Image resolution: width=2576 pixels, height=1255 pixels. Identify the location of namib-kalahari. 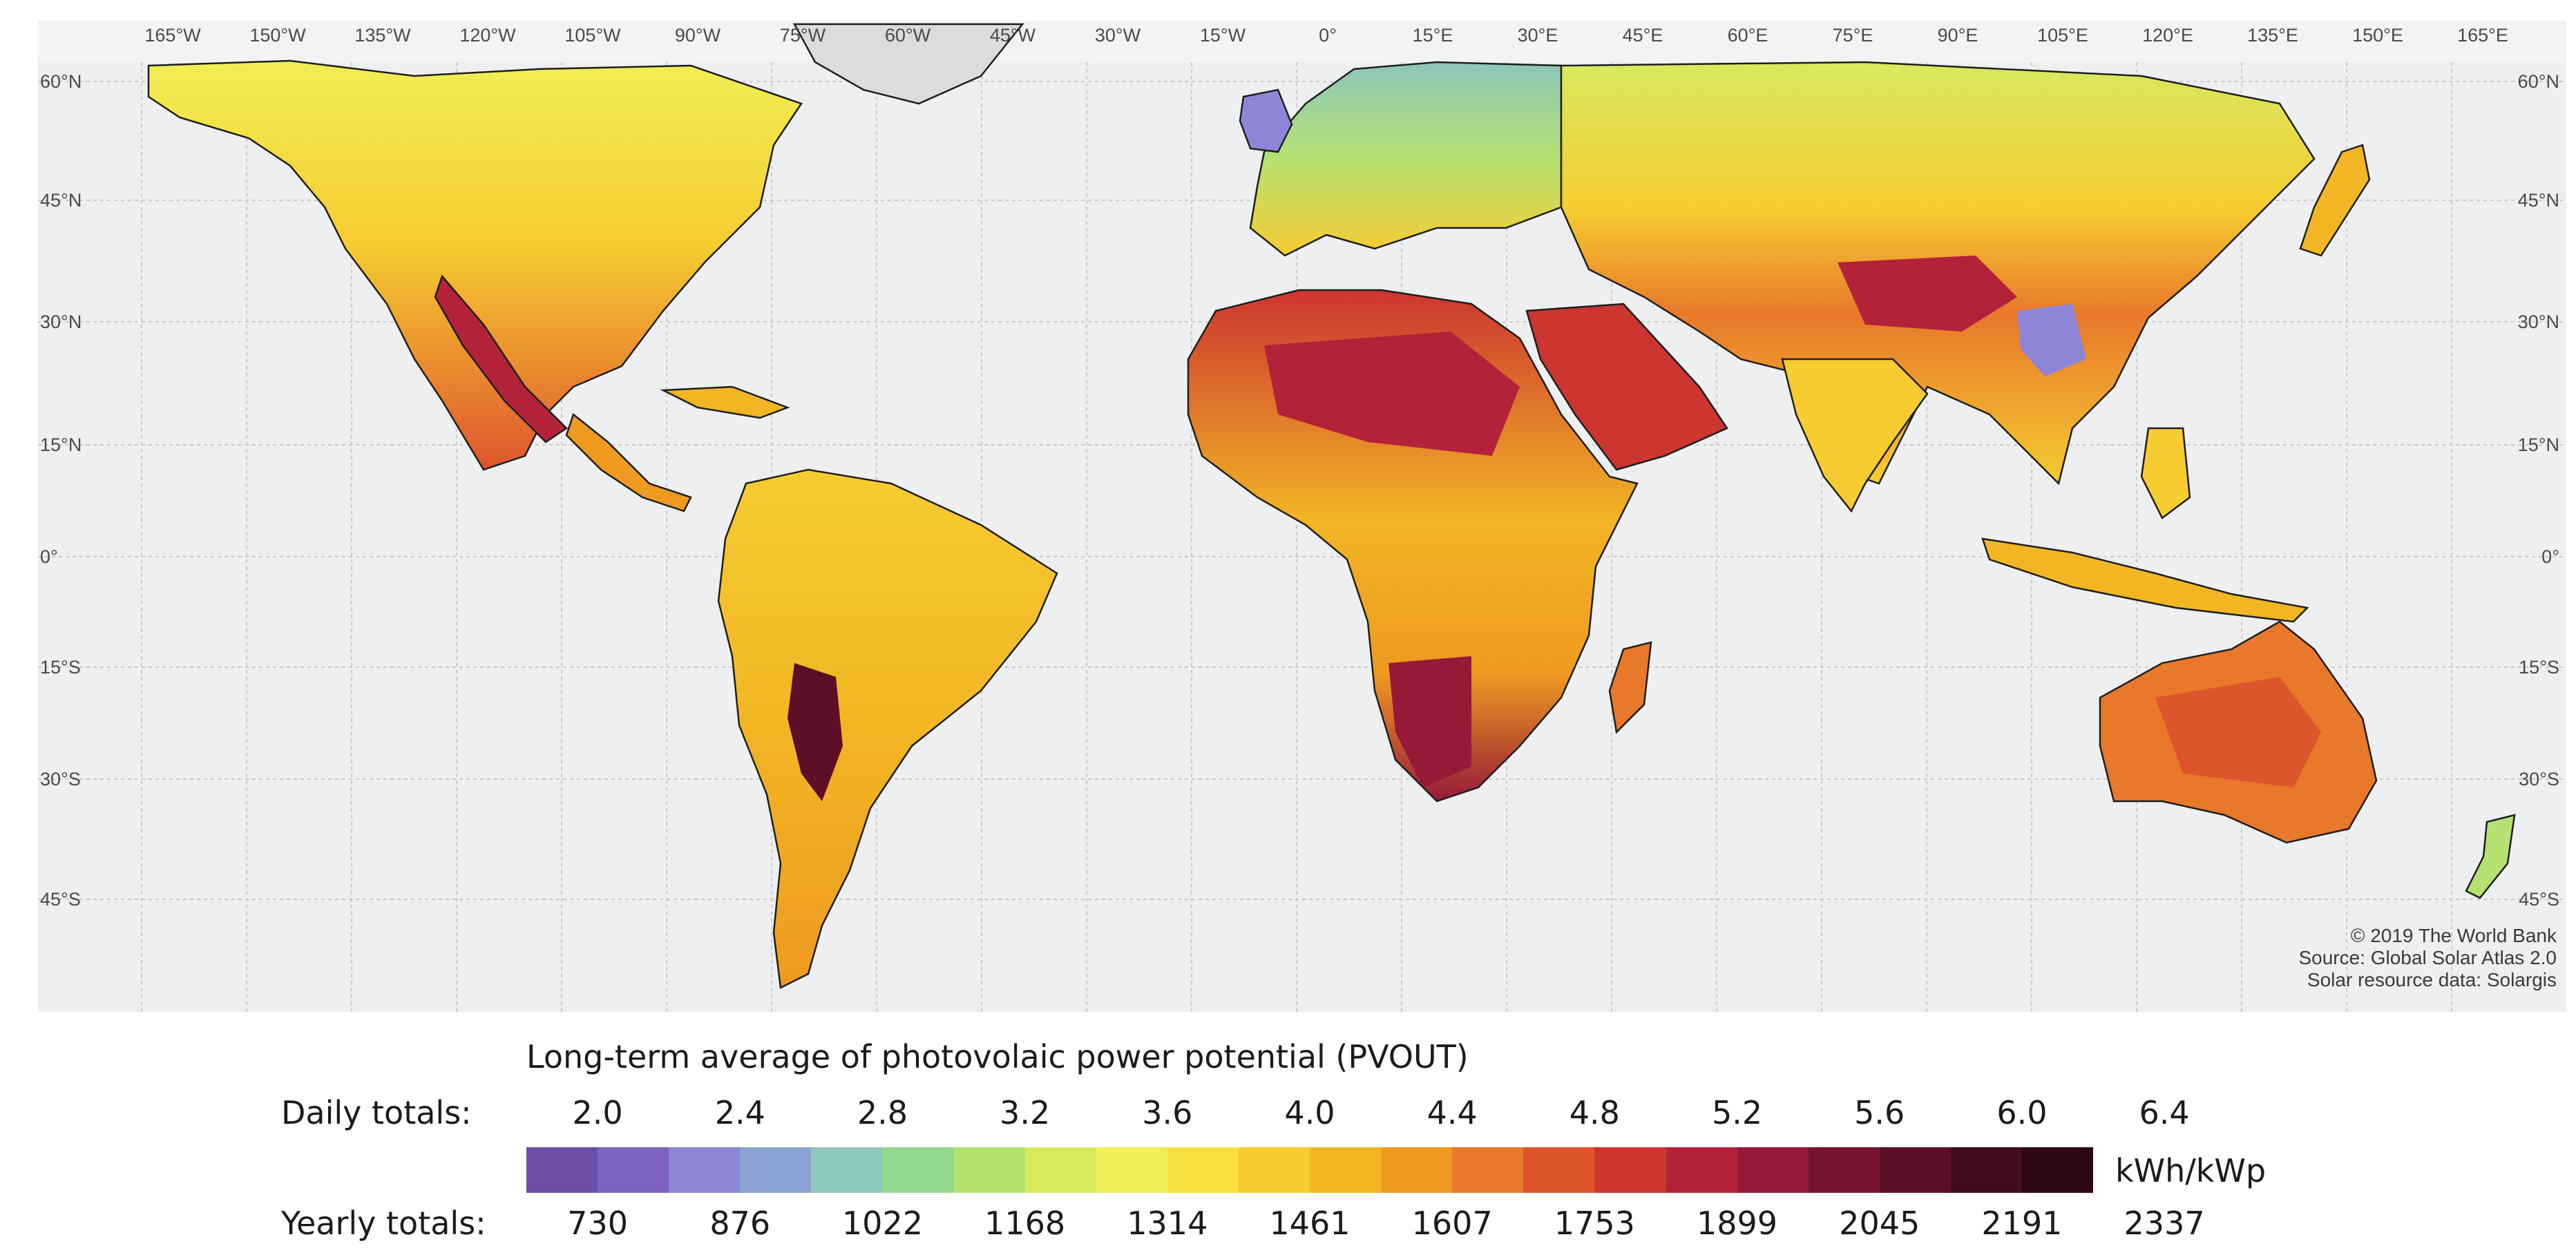
(1430, 721).